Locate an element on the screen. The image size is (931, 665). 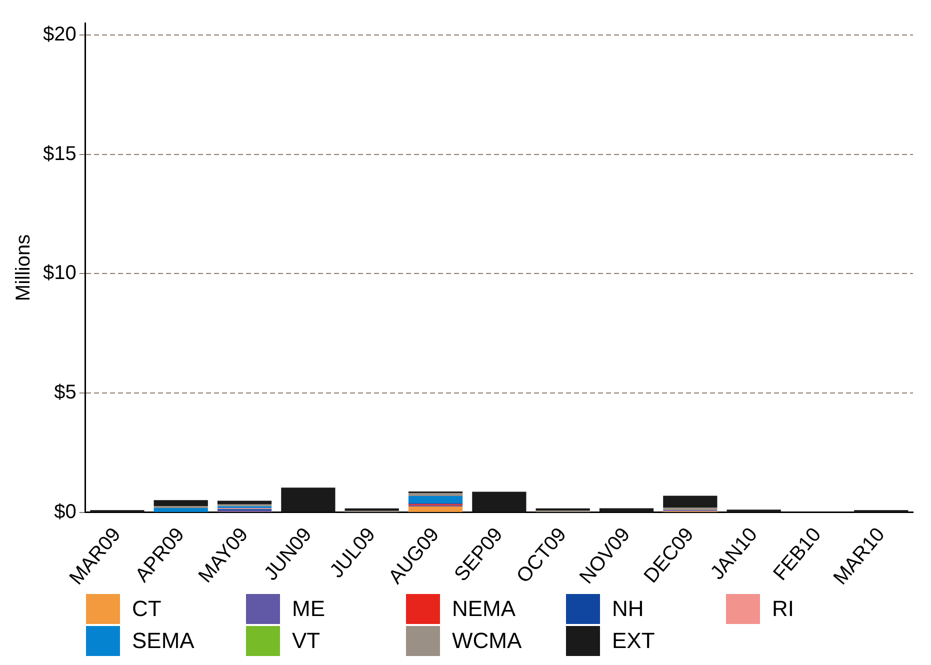
legend-label: NH is located at coordinates (628, 609).